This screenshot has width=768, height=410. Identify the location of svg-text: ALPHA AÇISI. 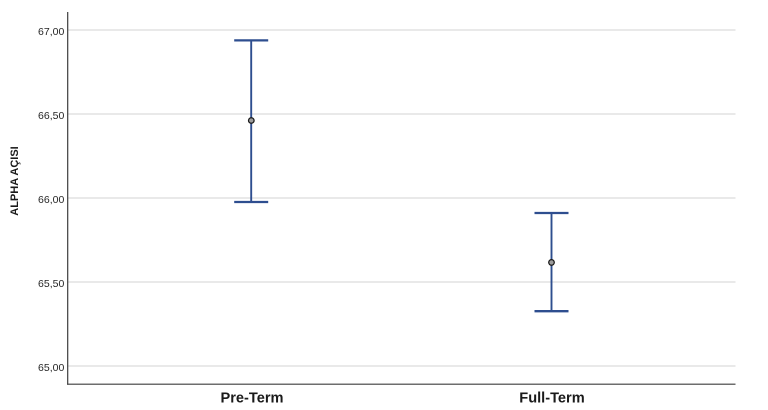
(15, 180).